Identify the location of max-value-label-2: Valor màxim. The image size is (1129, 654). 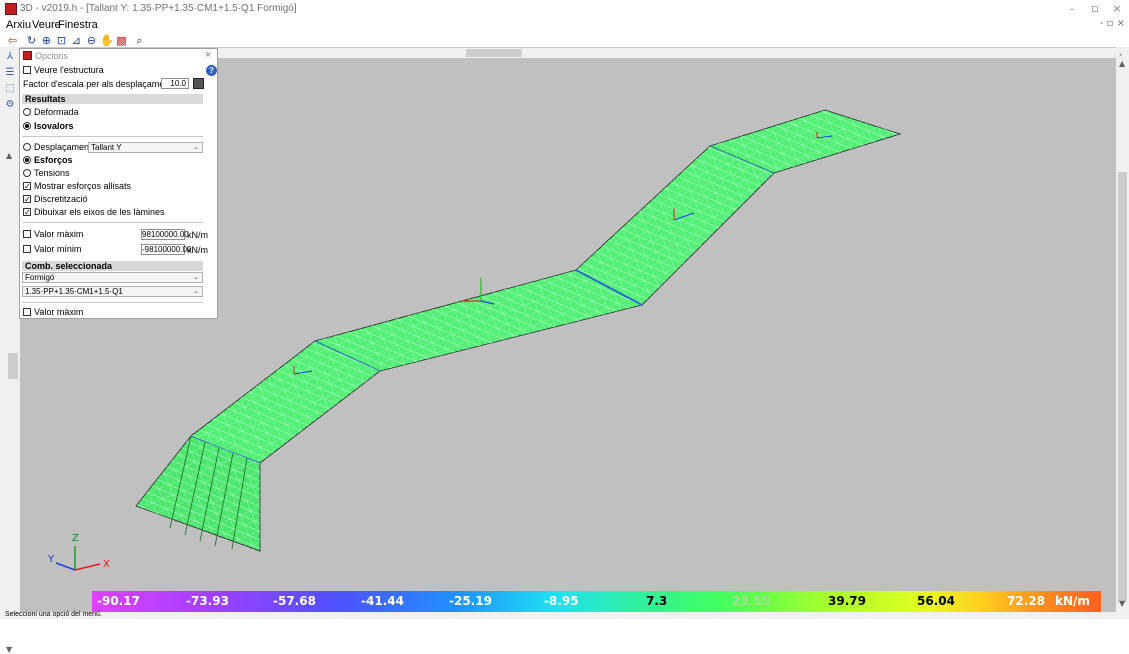
(59, 312).